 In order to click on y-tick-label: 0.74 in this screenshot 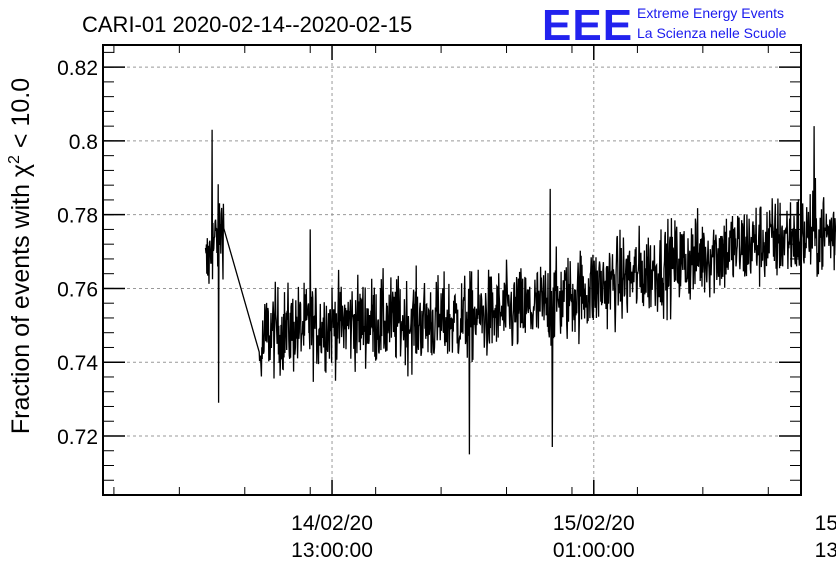, I will do `click(77, 363)`.